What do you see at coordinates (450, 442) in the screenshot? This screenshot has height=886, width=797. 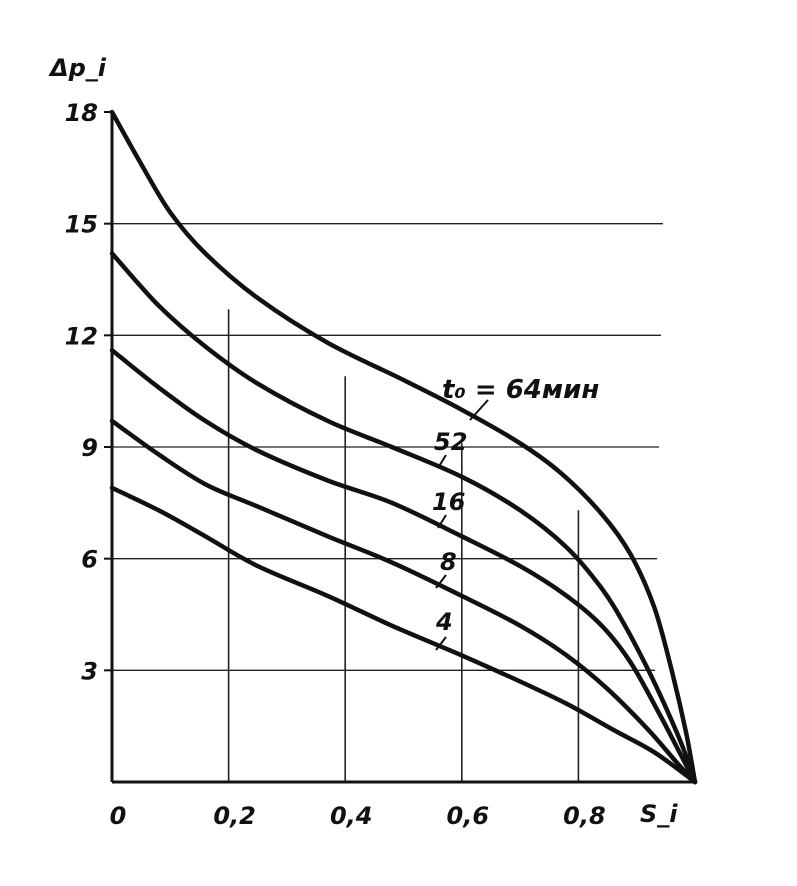 I see `curve-label-52: 52` at bounding box center [450, 442].